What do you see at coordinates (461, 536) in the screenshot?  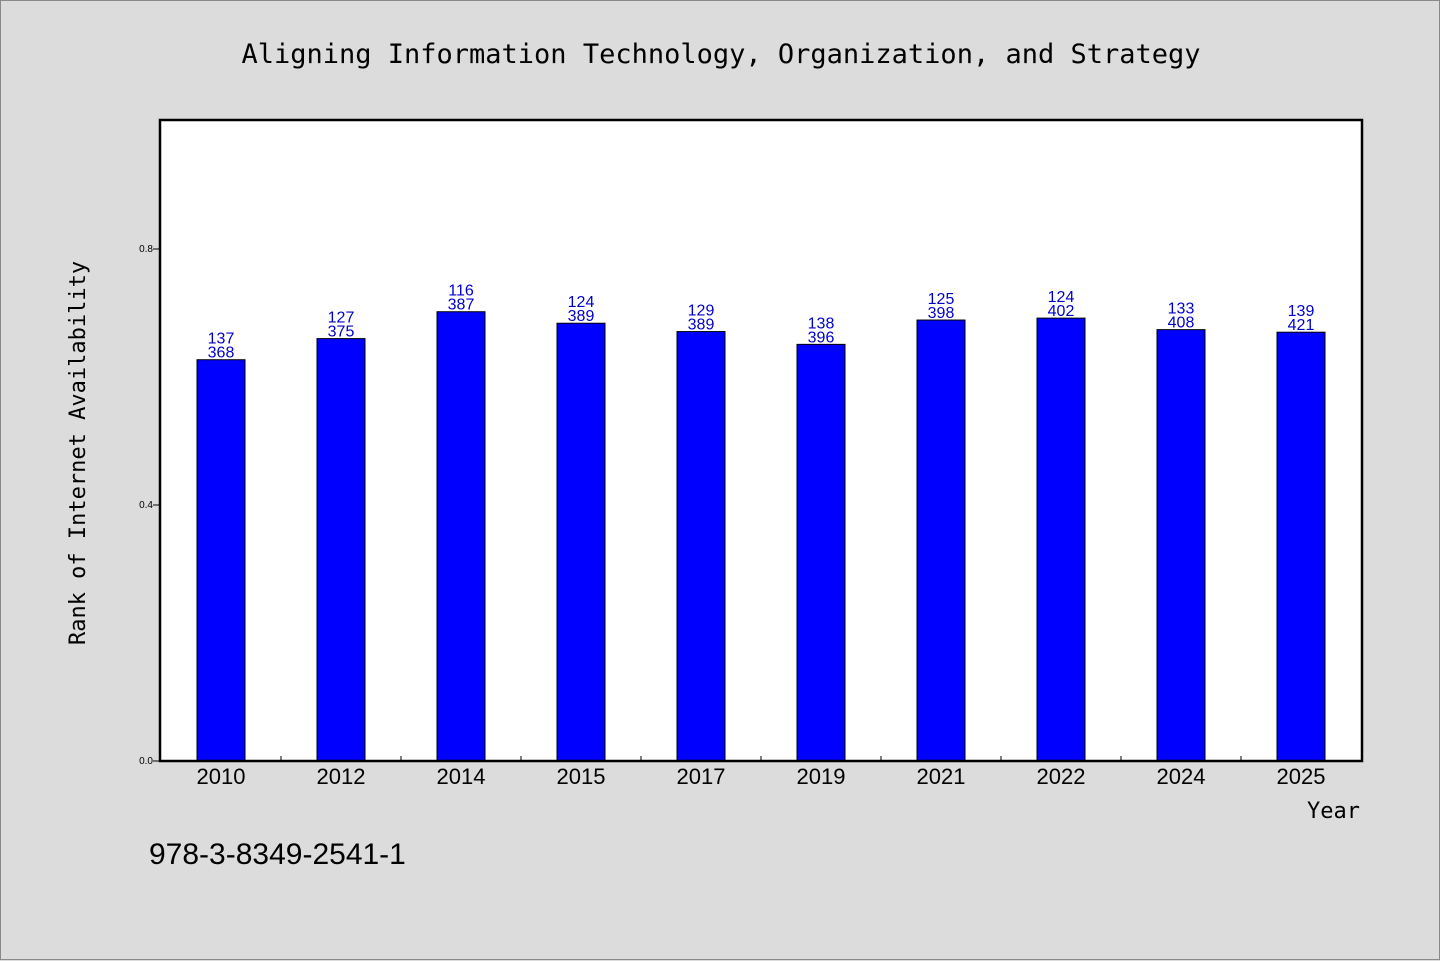 I see `bar-2014` at bounding box center [461, 536].